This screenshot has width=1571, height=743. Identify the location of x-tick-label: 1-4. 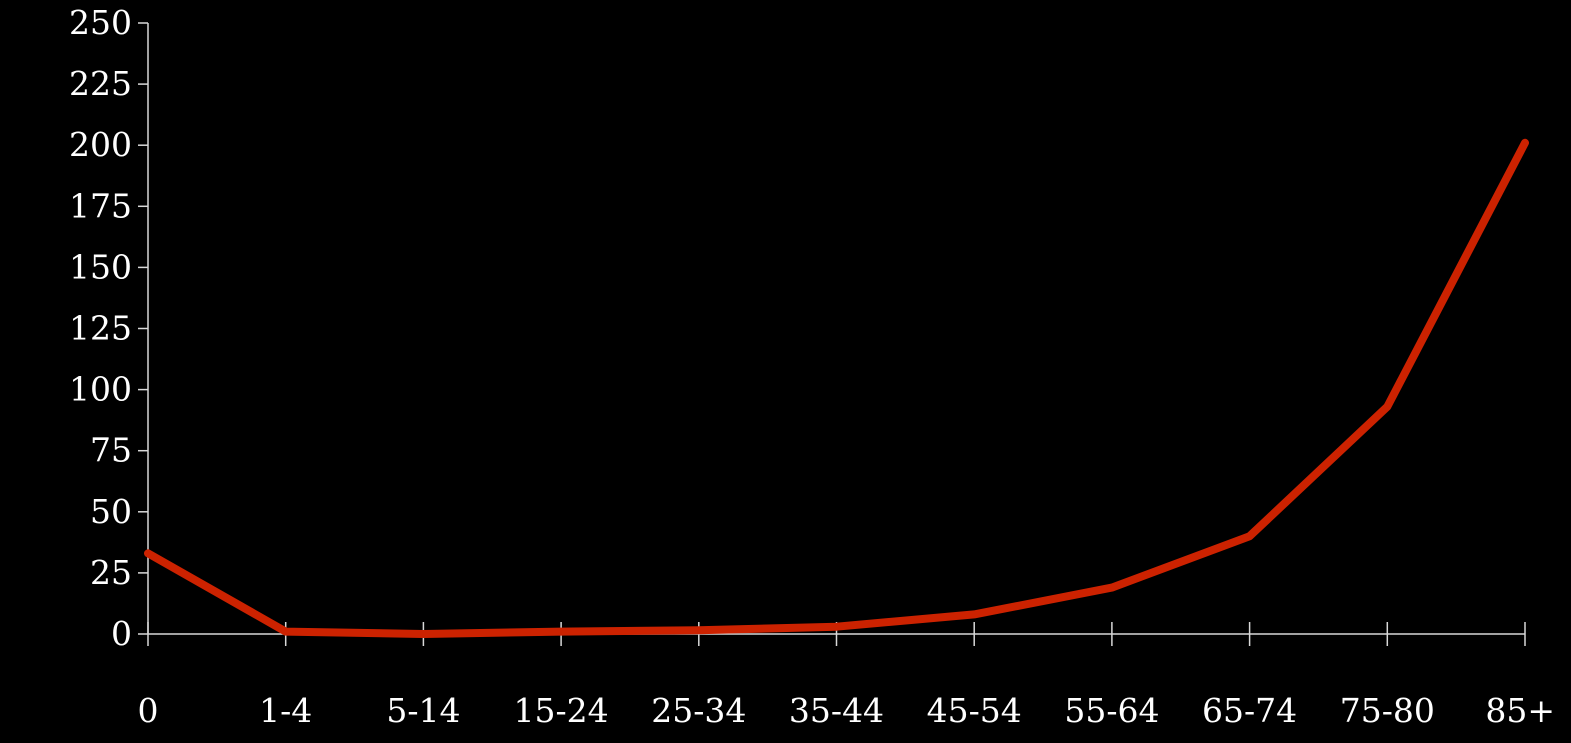
(285, 710).